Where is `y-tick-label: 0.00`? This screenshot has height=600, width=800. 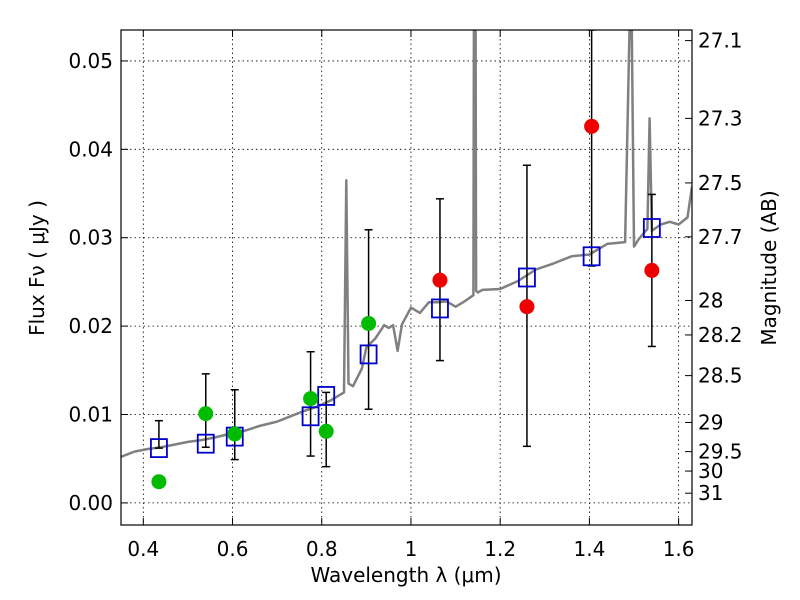
y-tick-label: 0.00 is located at coordinates (90, 503).